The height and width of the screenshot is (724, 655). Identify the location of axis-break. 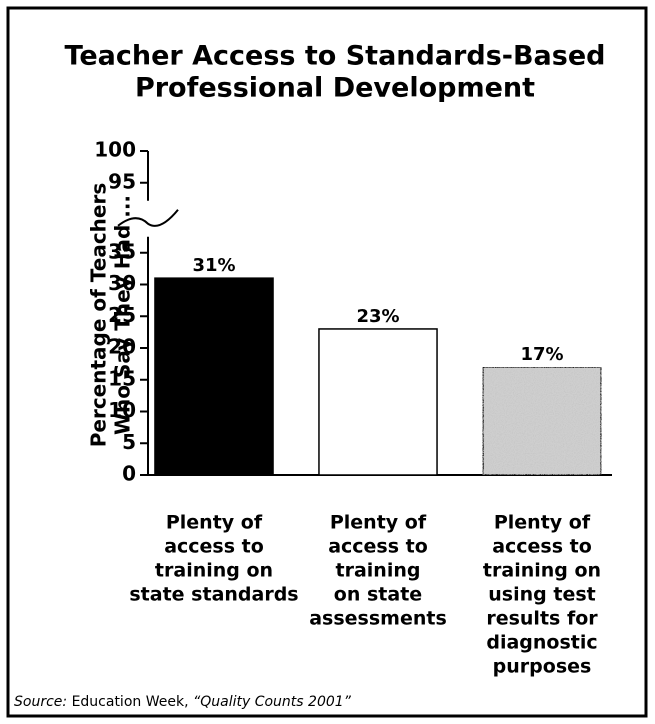
(148, 218).